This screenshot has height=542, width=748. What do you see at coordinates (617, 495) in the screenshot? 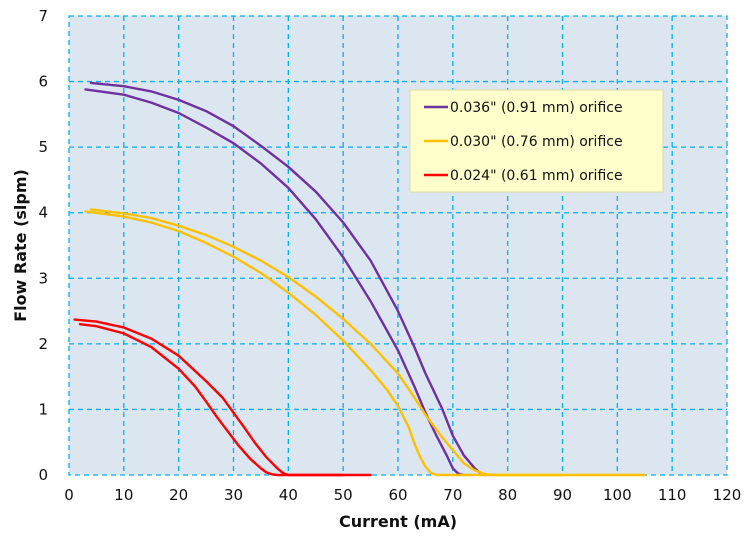
I see `x-tick-label: 100` at bounding box center [617, 495].